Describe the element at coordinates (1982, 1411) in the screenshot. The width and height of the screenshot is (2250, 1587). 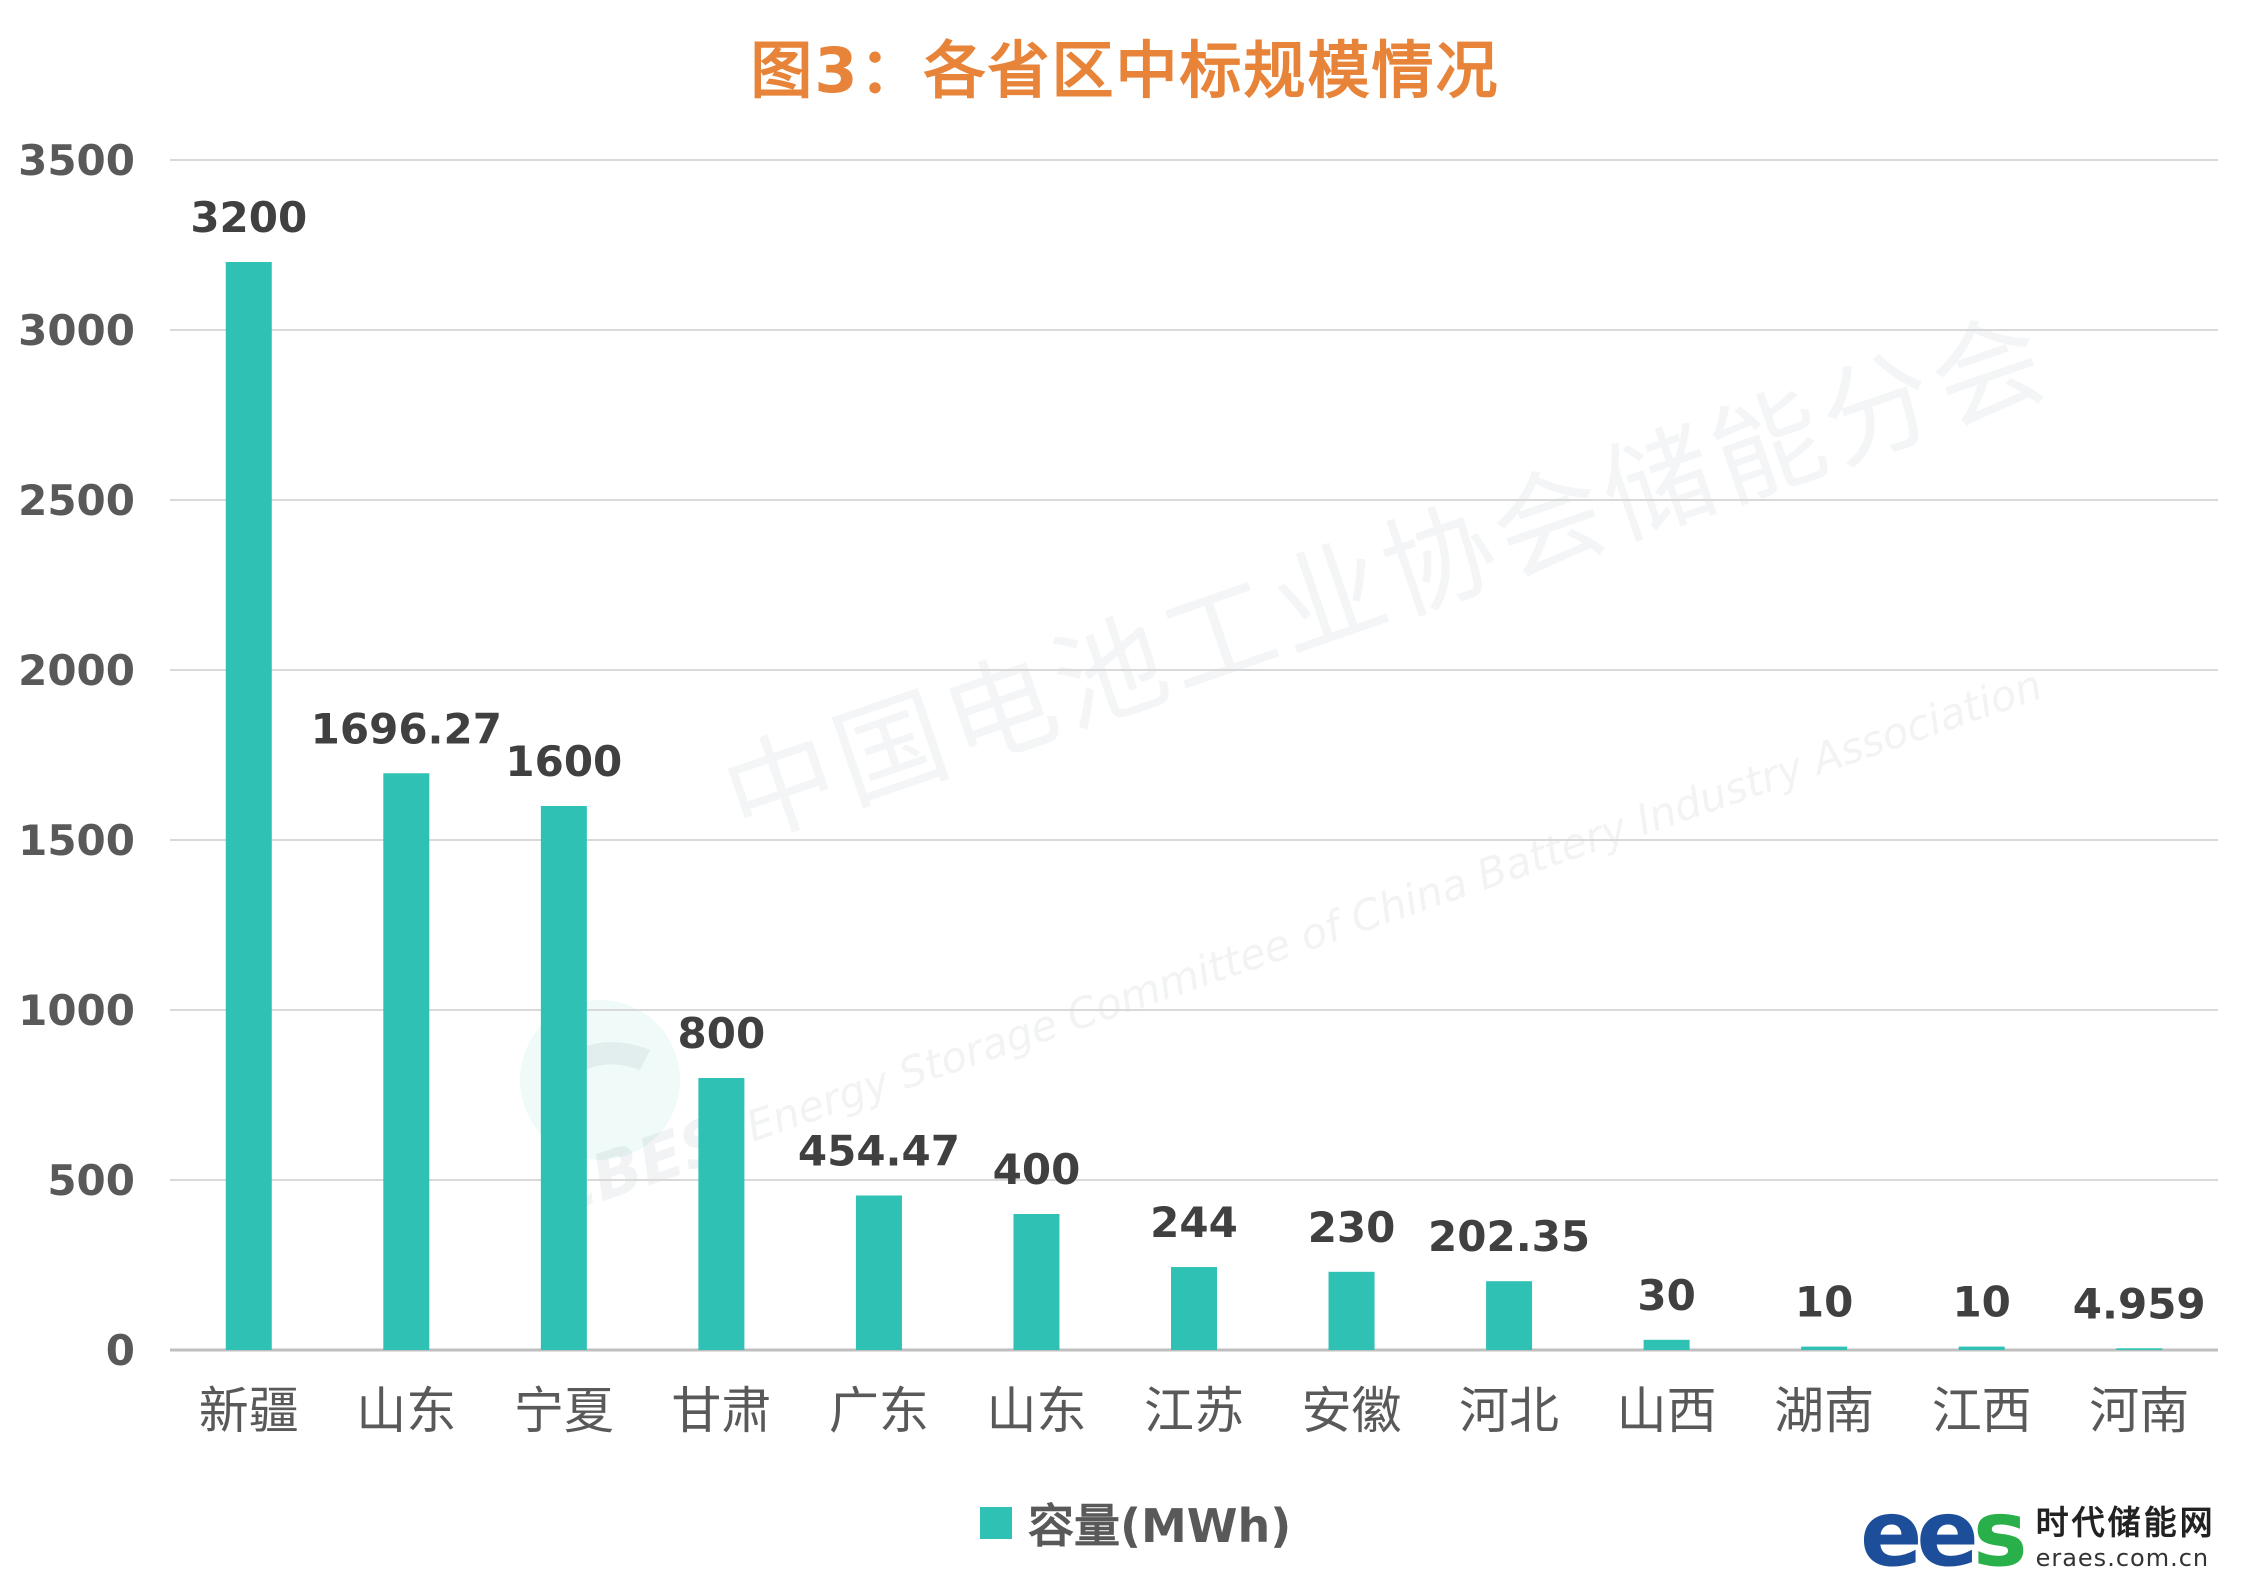
I see `x-tick-label: 江西` at that location.